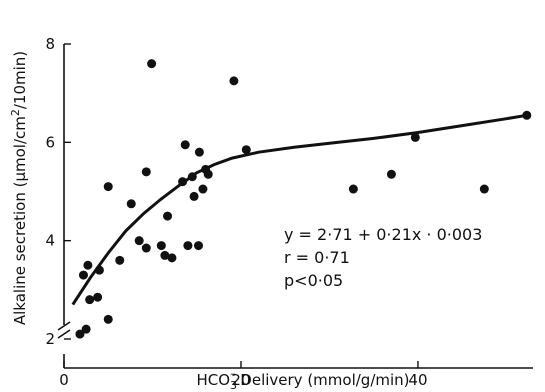  I want to click on x-tick-label: 20, so click(240, 380).